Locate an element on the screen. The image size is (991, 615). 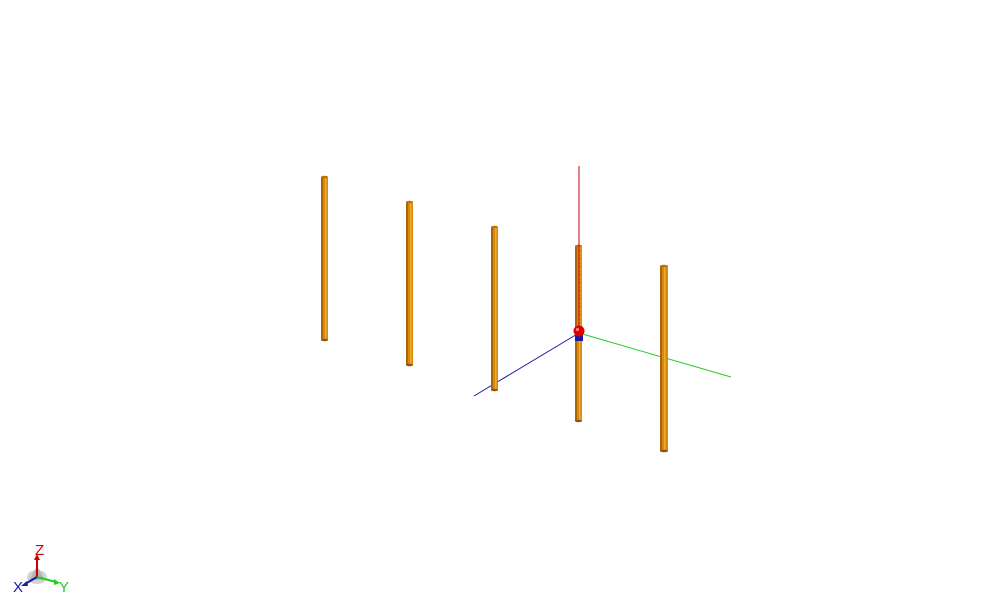
triad-y-label: Y is located at coordinates (64, 587).